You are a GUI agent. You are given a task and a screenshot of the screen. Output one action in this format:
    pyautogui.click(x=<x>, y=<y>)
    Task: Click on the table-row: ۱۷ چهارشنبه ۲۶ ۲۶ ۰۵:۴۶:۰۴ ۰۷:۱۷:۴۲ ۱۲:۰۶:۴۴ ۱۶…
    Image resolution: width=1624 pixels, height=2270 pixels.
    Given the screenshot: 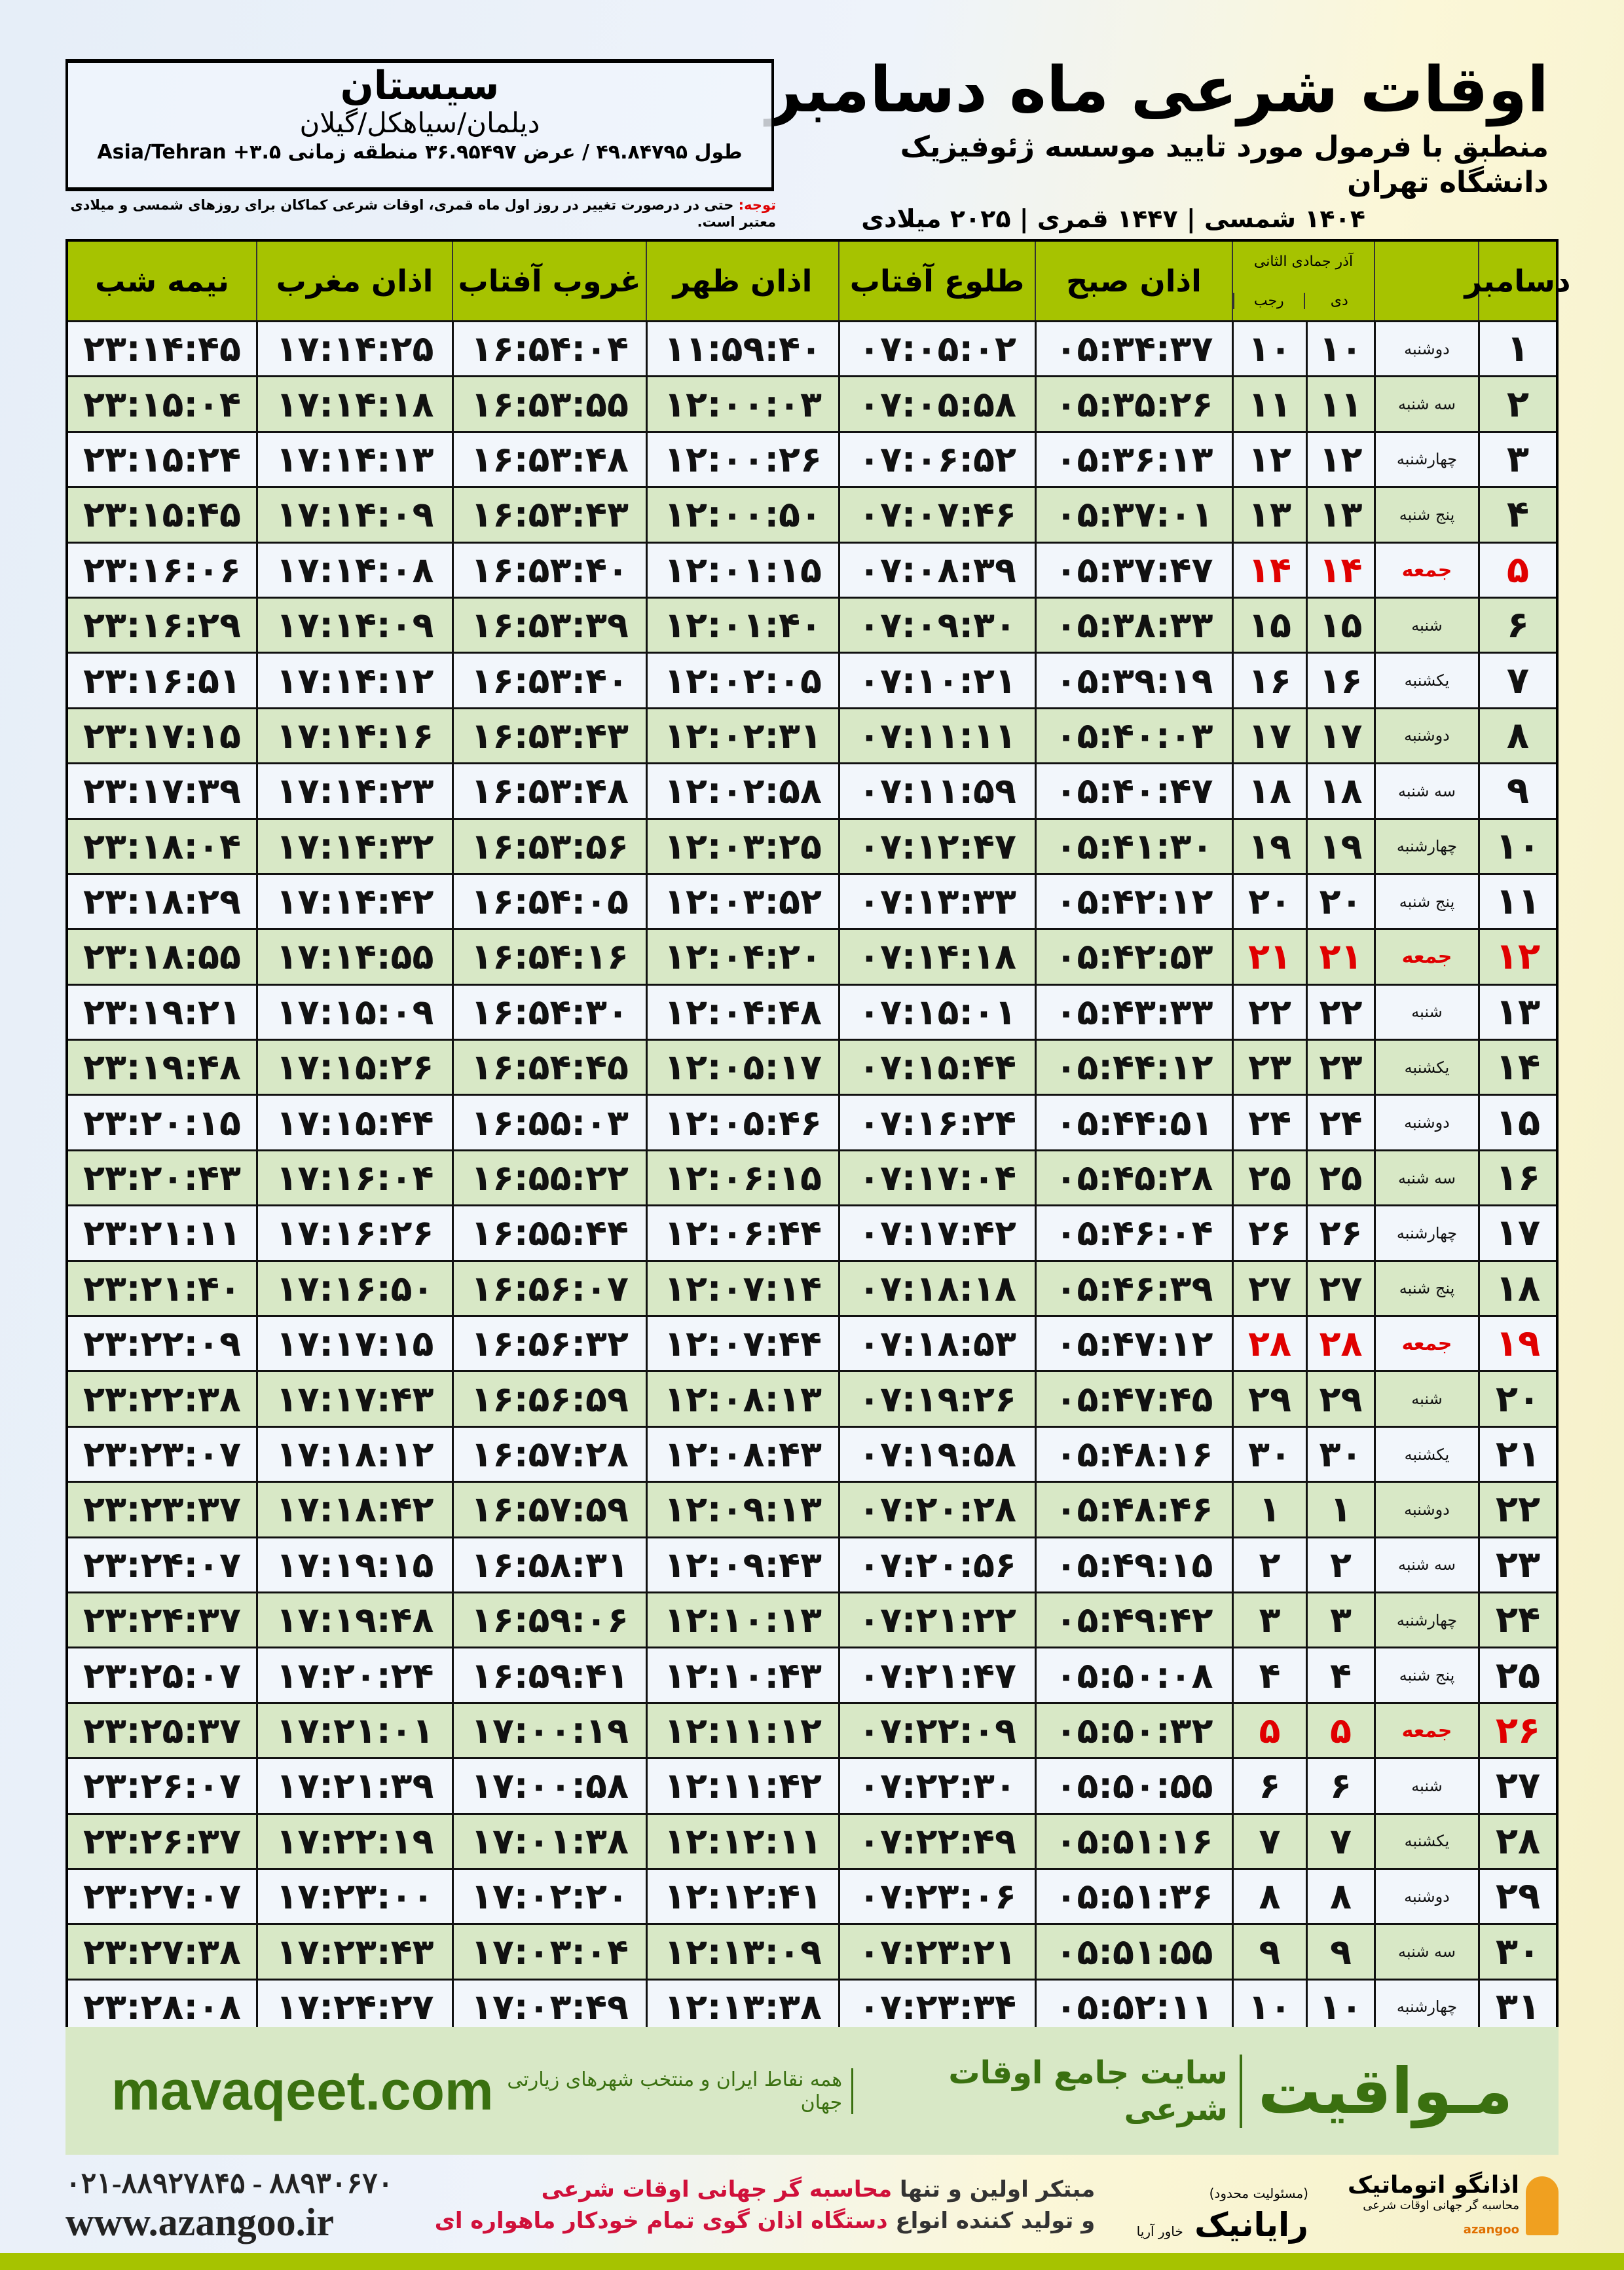 What is the action you would take?
    pyautogui.click(x=812, y=1232)
    